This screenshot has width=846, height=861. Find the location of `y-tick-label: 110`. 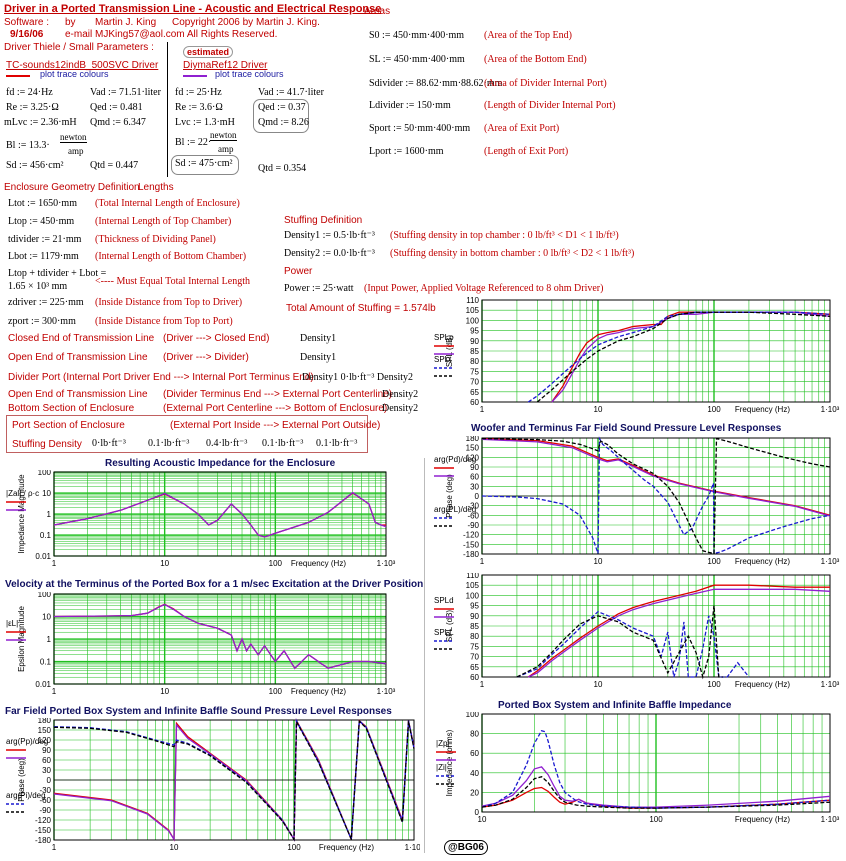

y-tick-label: 110 is located at coordinates (472, 576).